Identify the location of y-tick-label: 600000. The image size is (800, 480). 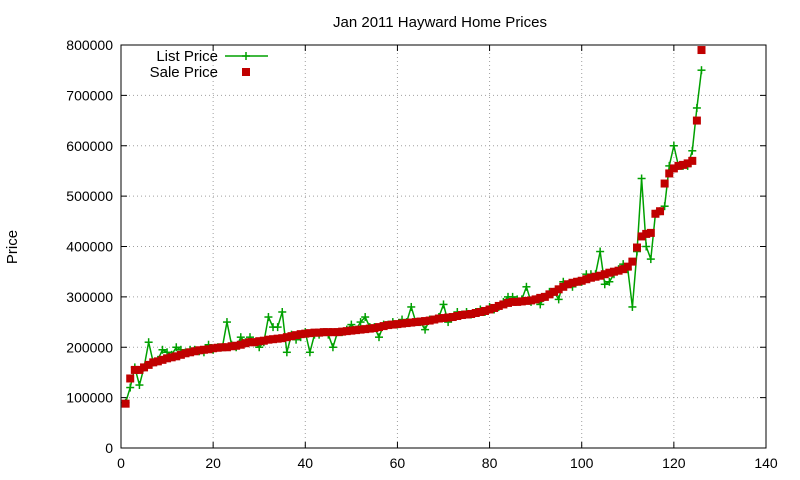
(89, 146).